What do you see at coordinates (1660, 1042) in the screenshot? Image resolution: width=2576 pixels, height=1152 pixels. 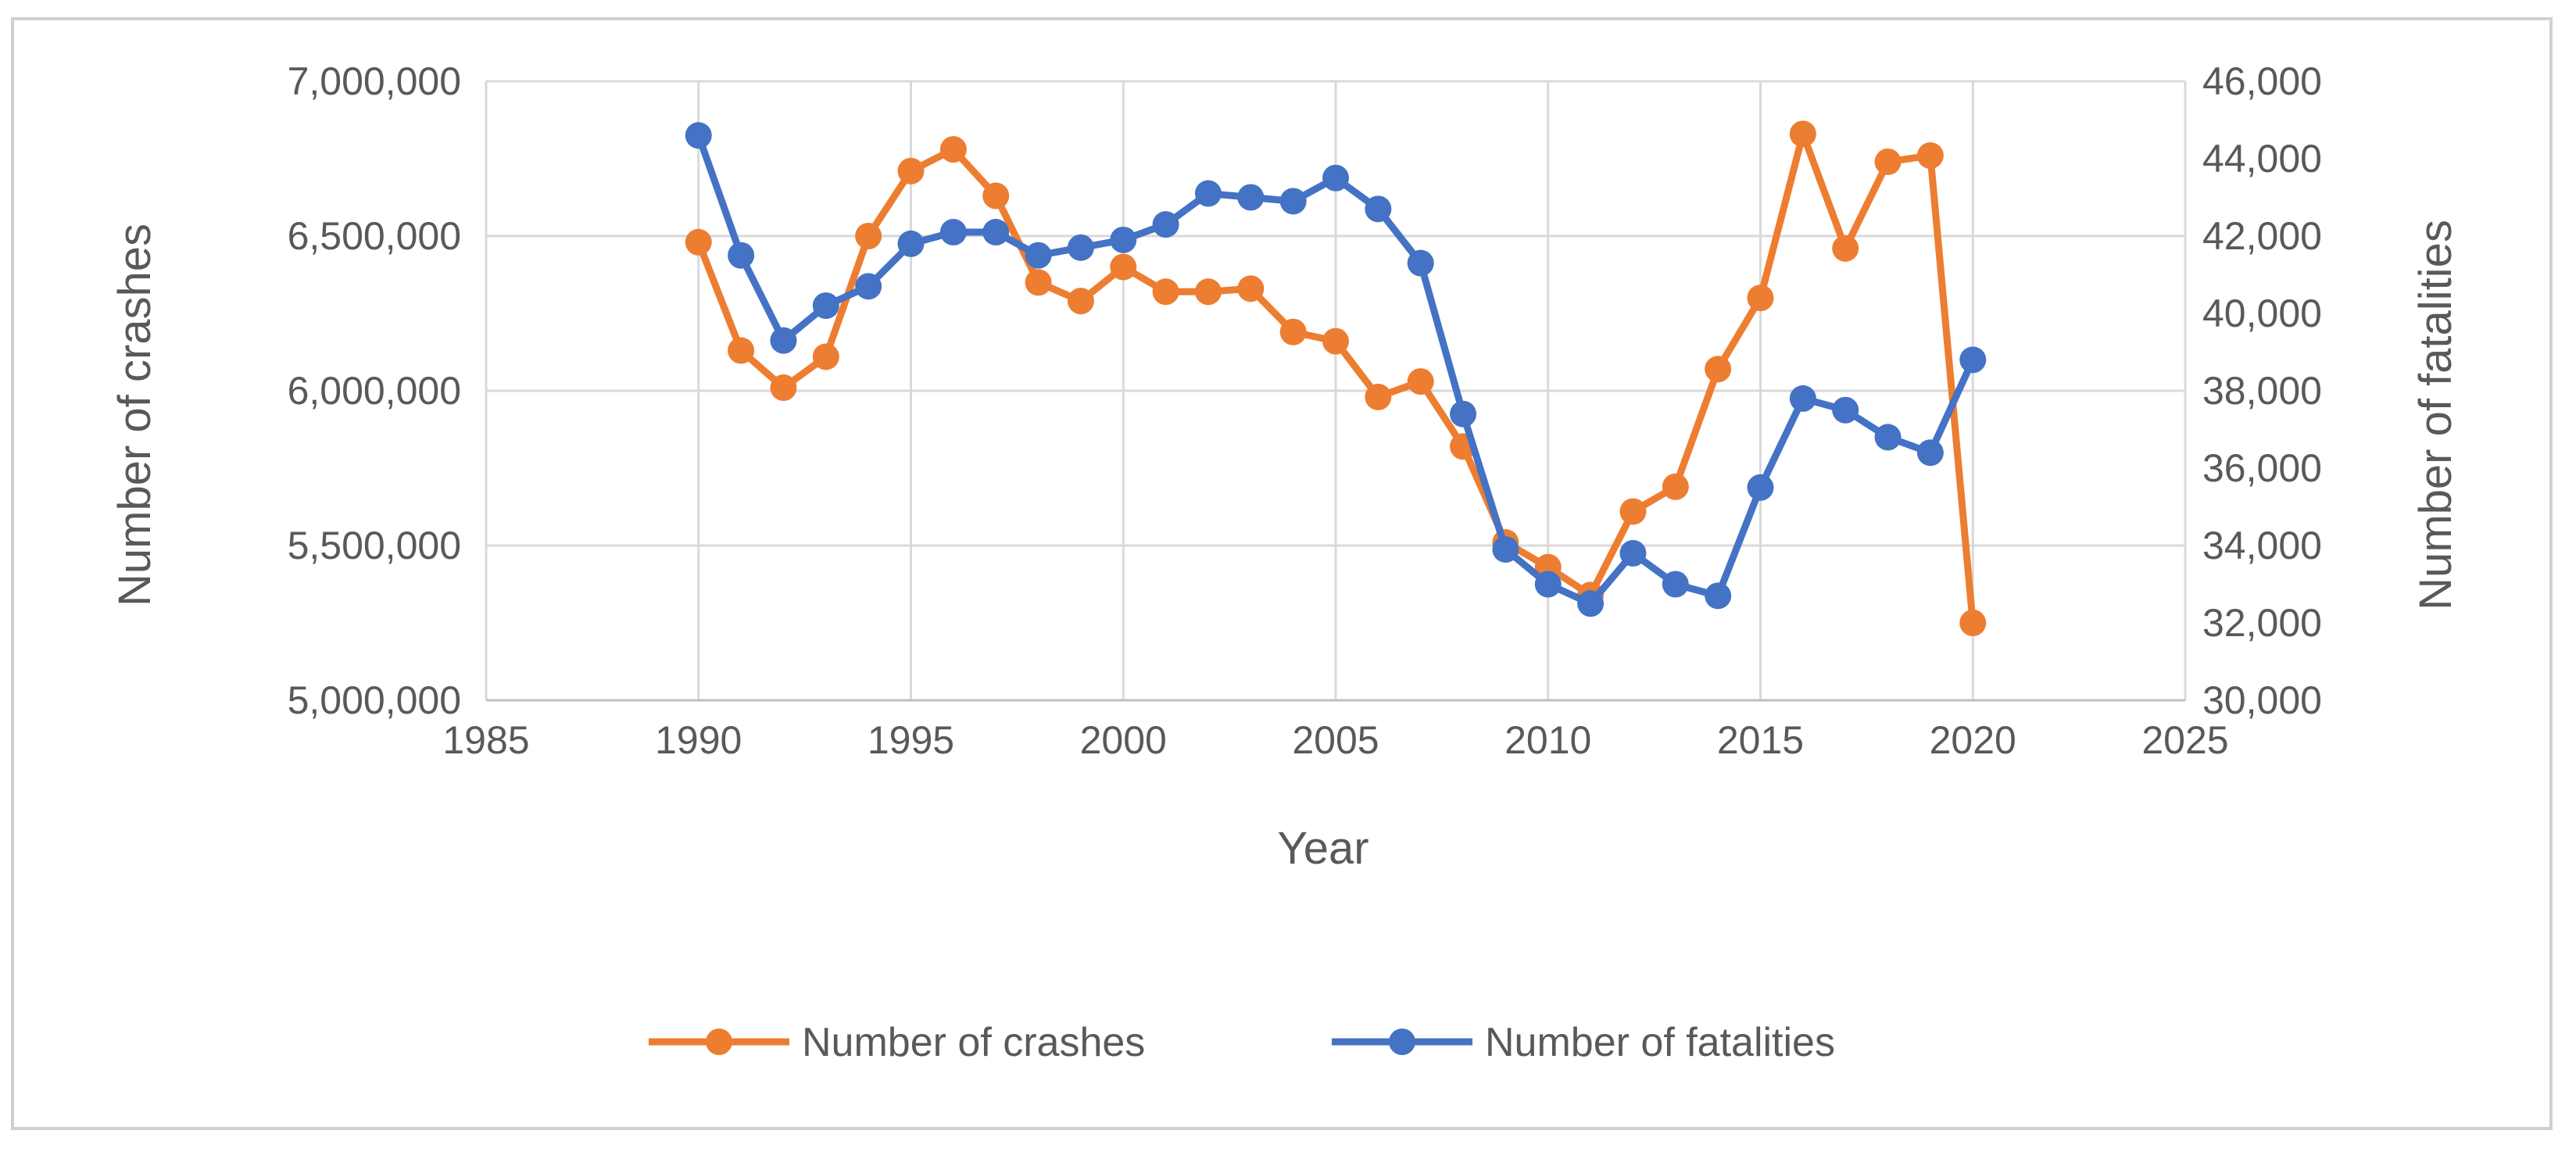 I see `legend-label-fatalities: Number of fatalities` at bounding box center [1660, 1042].